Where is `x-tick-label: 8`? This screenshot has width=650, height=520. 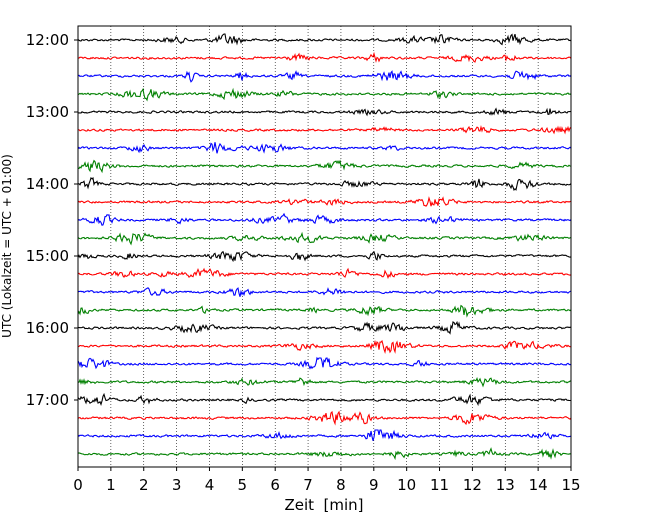
x-tick-label: 8 is located at coordinates (341, 485).